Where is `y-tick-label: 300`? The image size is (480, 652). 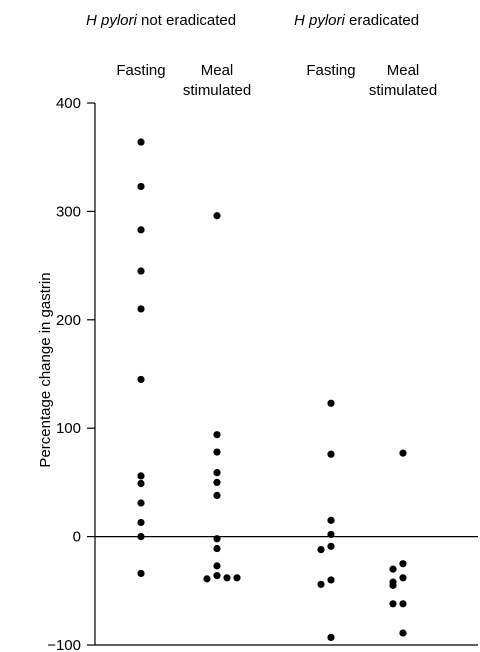
y-tick-label: 300 is located at coordinates (68, 211).